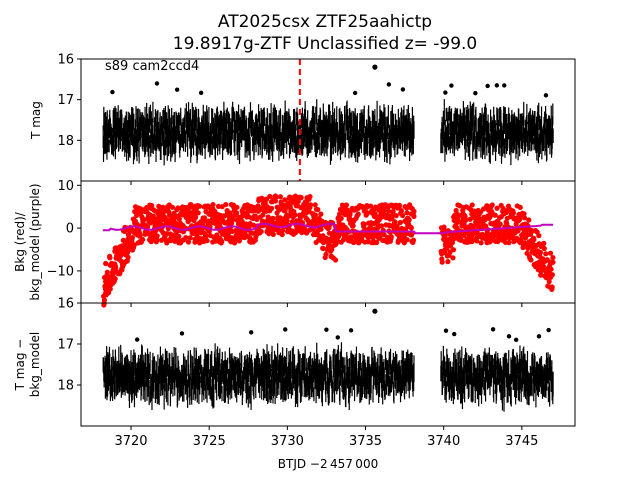  Describe the element at coordinates (35, 241) in the screenshot. I see `y-axis-label-line: bkg_model (purple)` at that location.